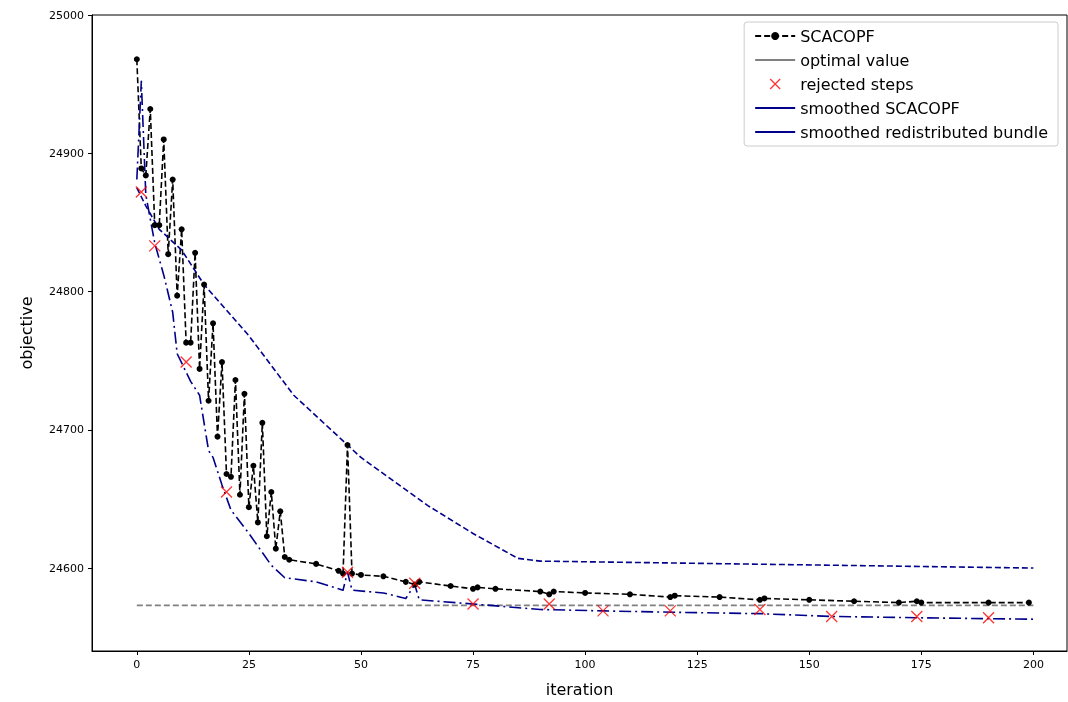  What do you see at coordinates (924, 132) in the screenshot?
I see `legend-label: smoothed redistributed bundle` at bounding box center [924, 132].